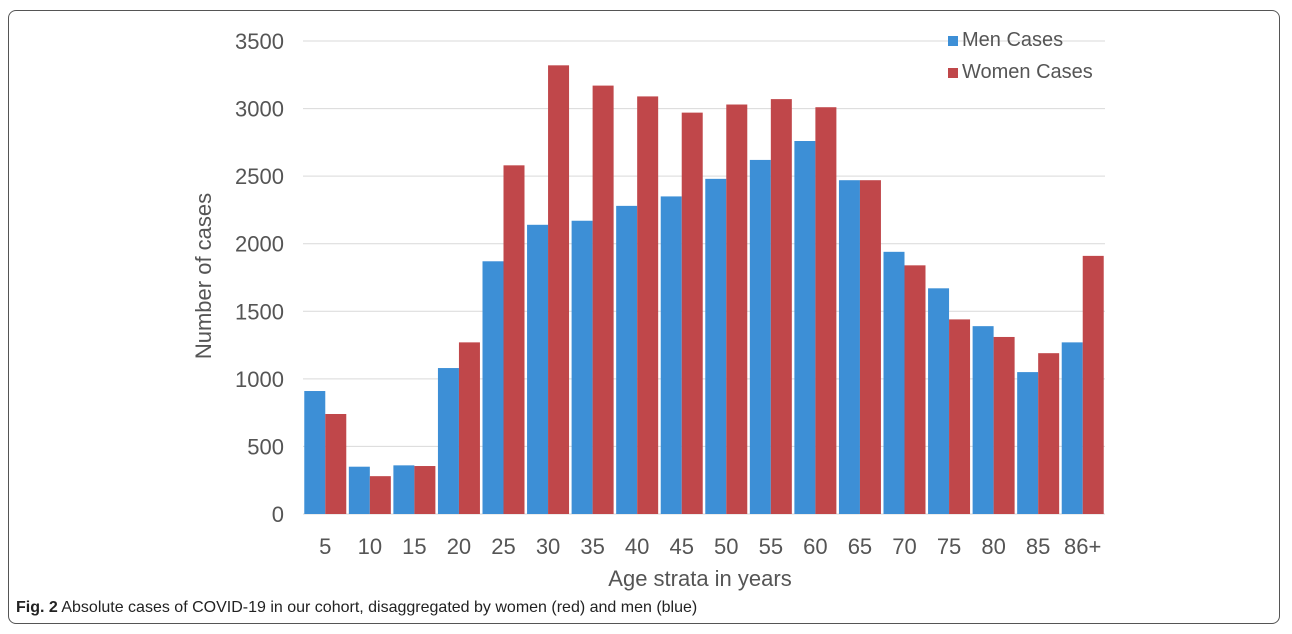 This screenshot has width=1292, height=634. Describe the element at coordinates (1012, 40) in the screenshot. I see `legend-label: Men Cases` at that location.